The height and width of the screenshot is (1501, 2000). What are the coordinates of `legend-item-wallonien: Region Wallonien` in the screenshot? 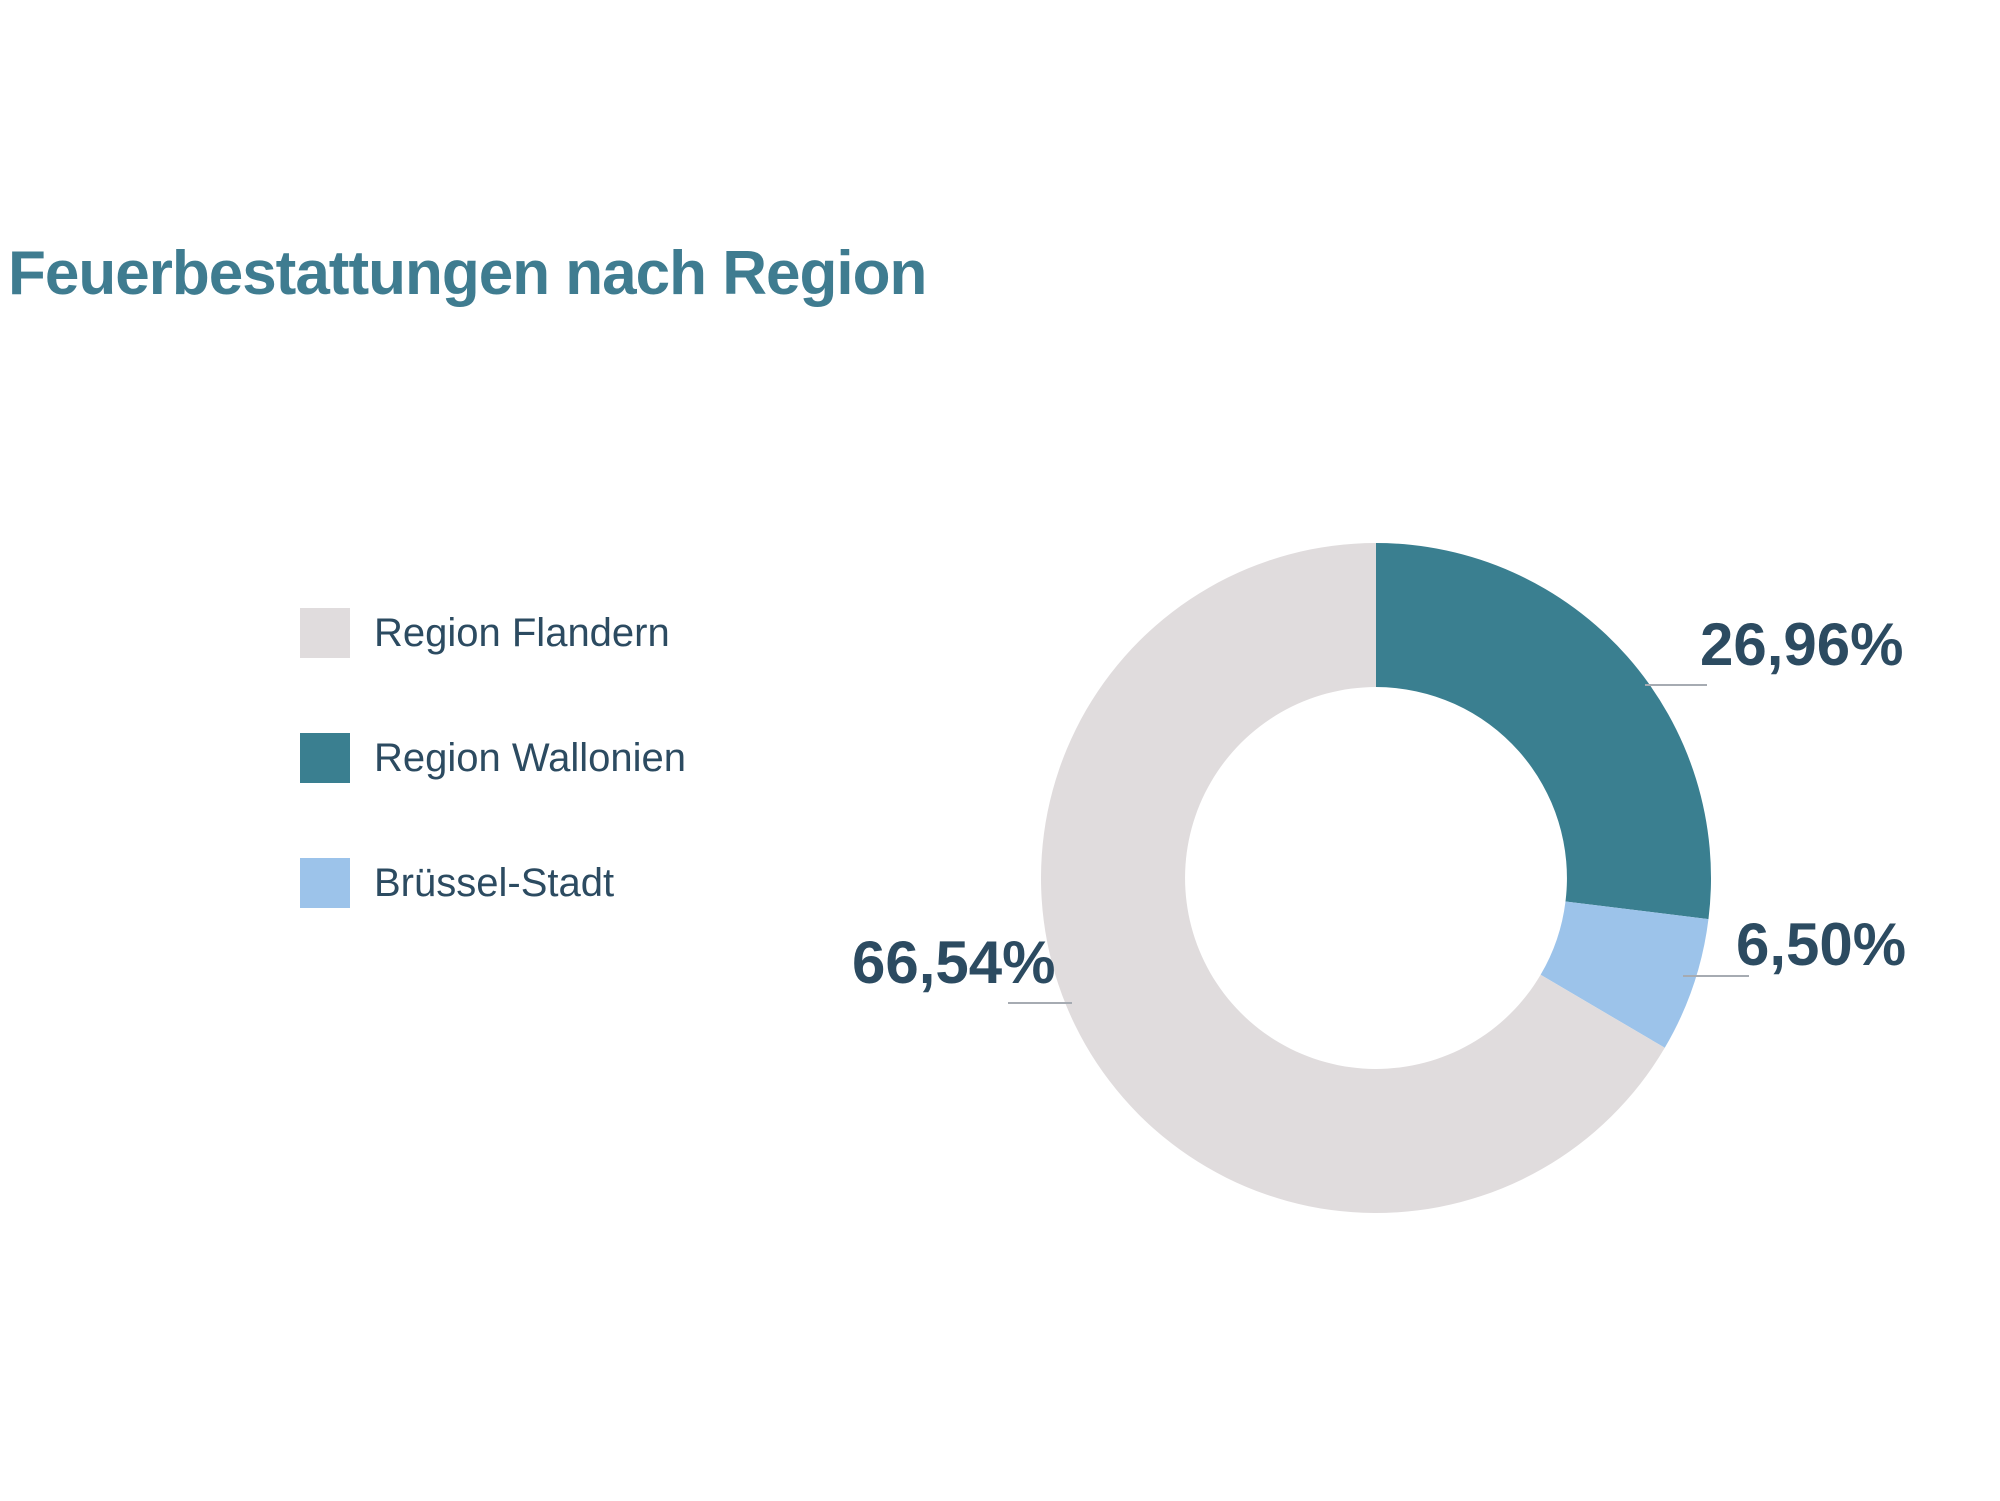 It's located at (493, 758).